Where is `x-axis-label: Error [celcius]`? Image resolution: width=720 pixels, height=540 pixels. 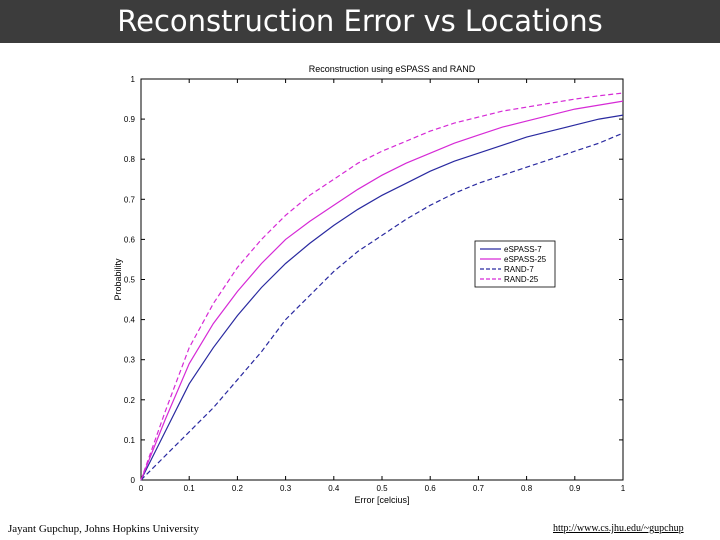
x-axis-label: Error [celcius] is located at coordinates (381, 500).